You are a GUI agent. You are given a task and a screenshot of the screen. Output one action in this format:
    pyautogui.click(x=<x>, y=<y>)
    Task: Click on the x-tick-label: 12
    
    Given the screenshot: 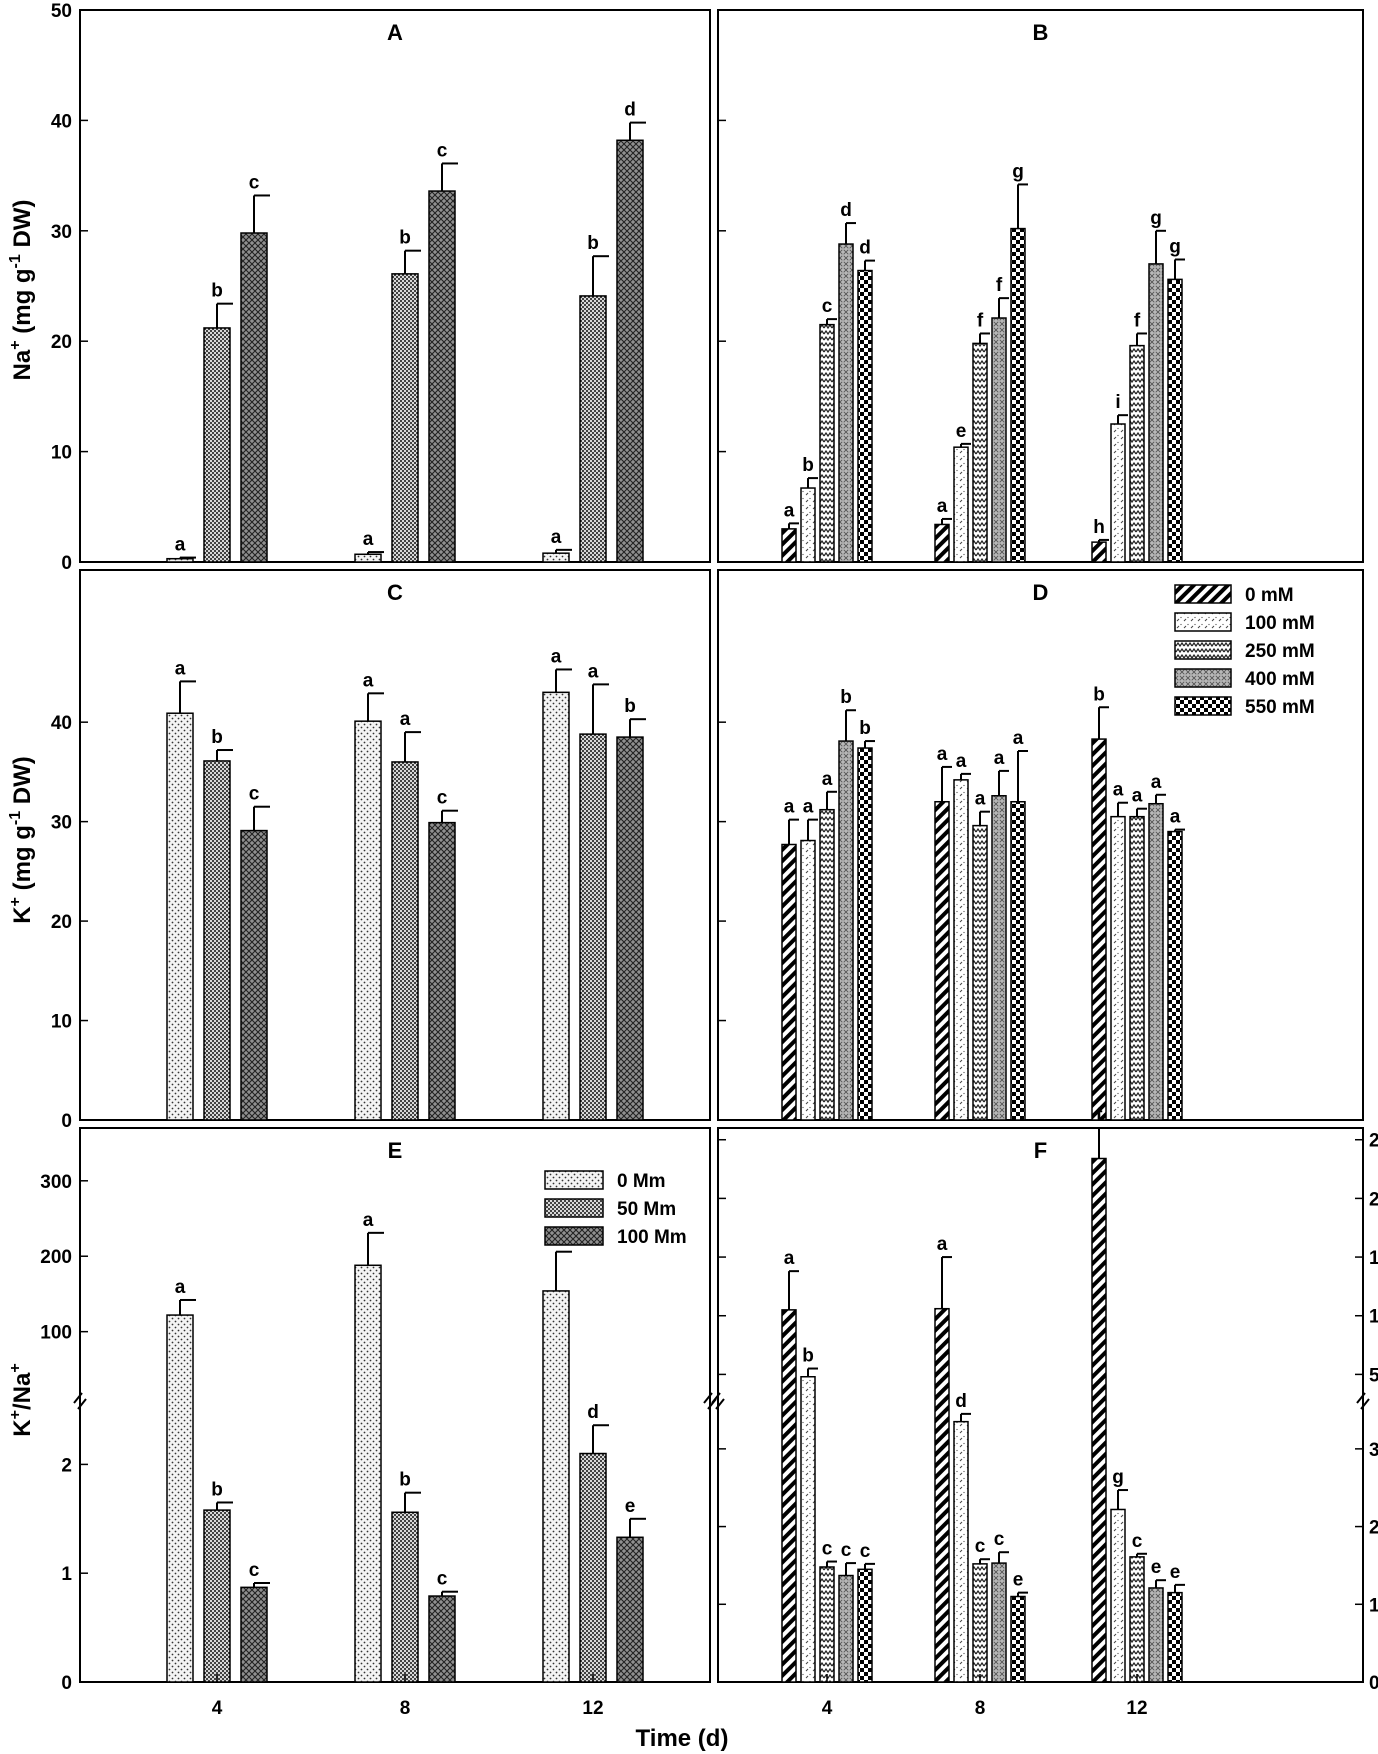 What is the action you would take?
    pyautogui.click(x=1136, y=1708)
    